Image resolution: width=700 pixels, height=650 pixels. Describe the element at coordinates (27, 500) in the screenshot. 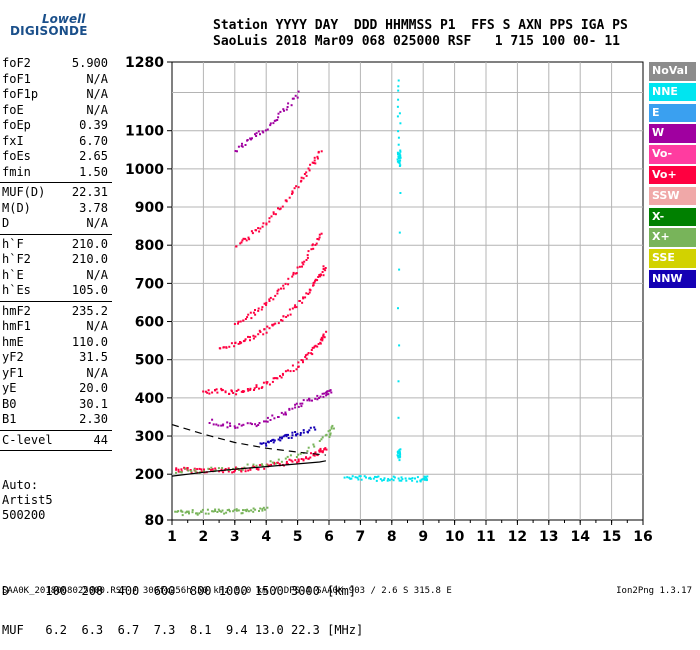

I see `autoscaling-info: Auto: Artist5 500200` at that location.